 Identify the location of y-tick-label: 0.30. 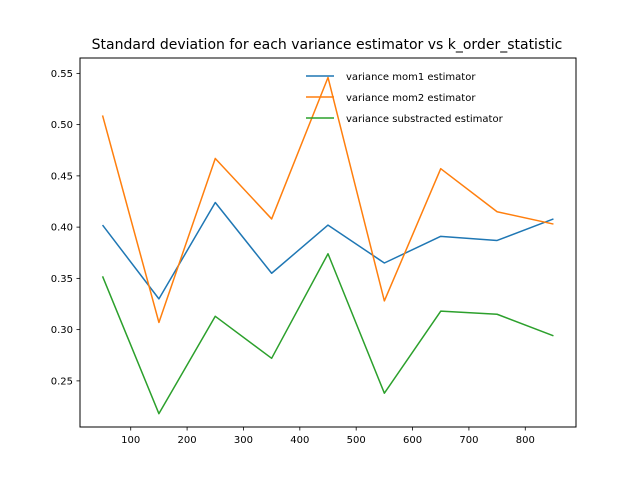
(62, 330).